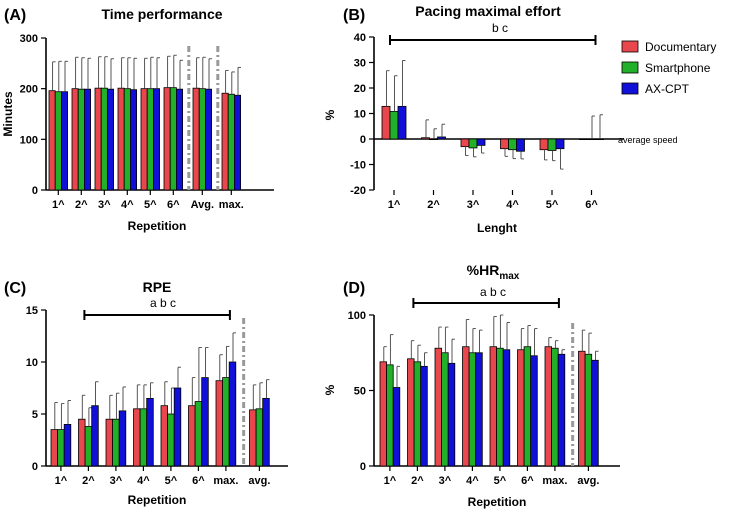 The height and width of the screenshot is (514, 753). What do you see at coordinates (630, 46) in the screenshot?
I see `legend-swatch-documentary` at bounding box center [630, 46].